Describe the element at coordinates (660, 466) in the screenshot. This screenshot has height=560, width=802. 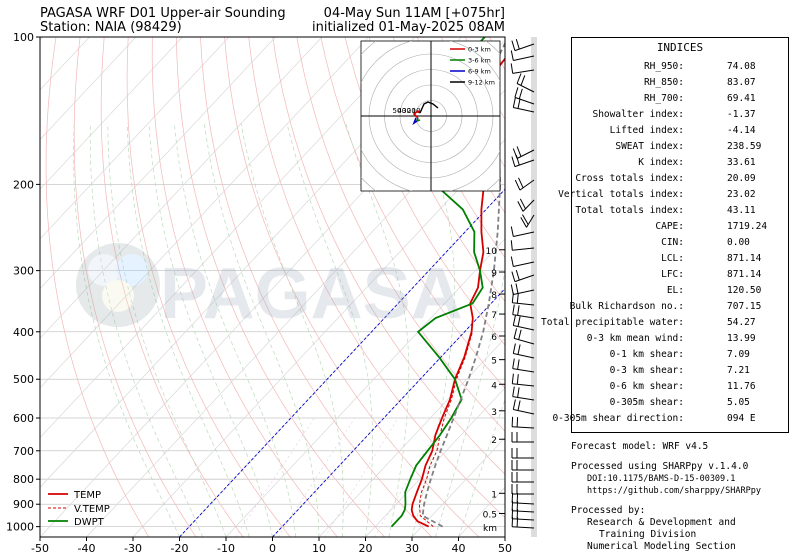
I see `processed-using-text: Processed using SHARPpy v.1.4.0` at that location.